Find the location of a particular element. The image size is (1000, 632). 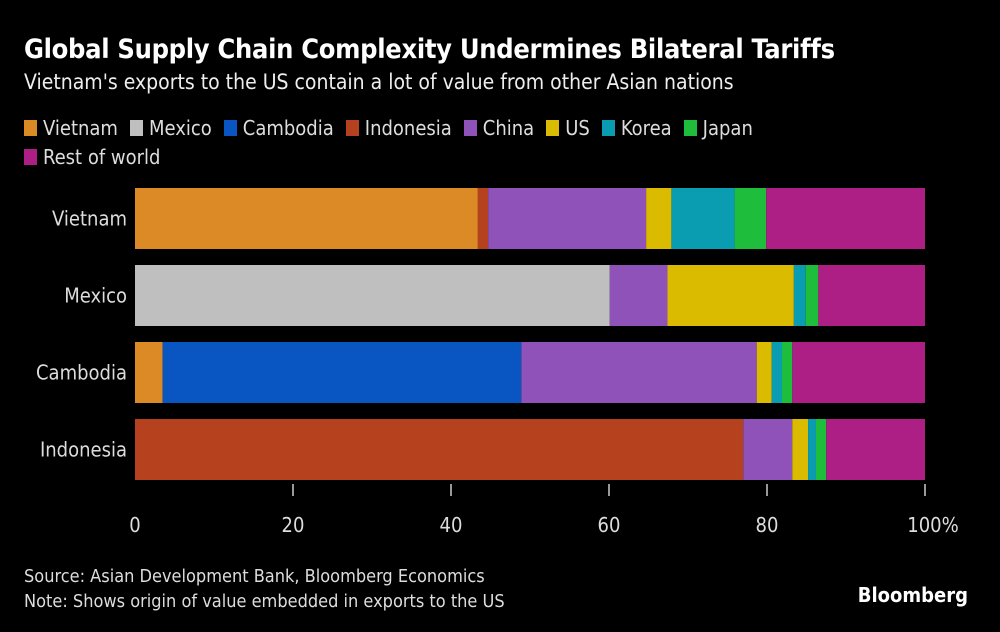

bar-segment-vietnam-indonesia is located at coordinates (483, 218).